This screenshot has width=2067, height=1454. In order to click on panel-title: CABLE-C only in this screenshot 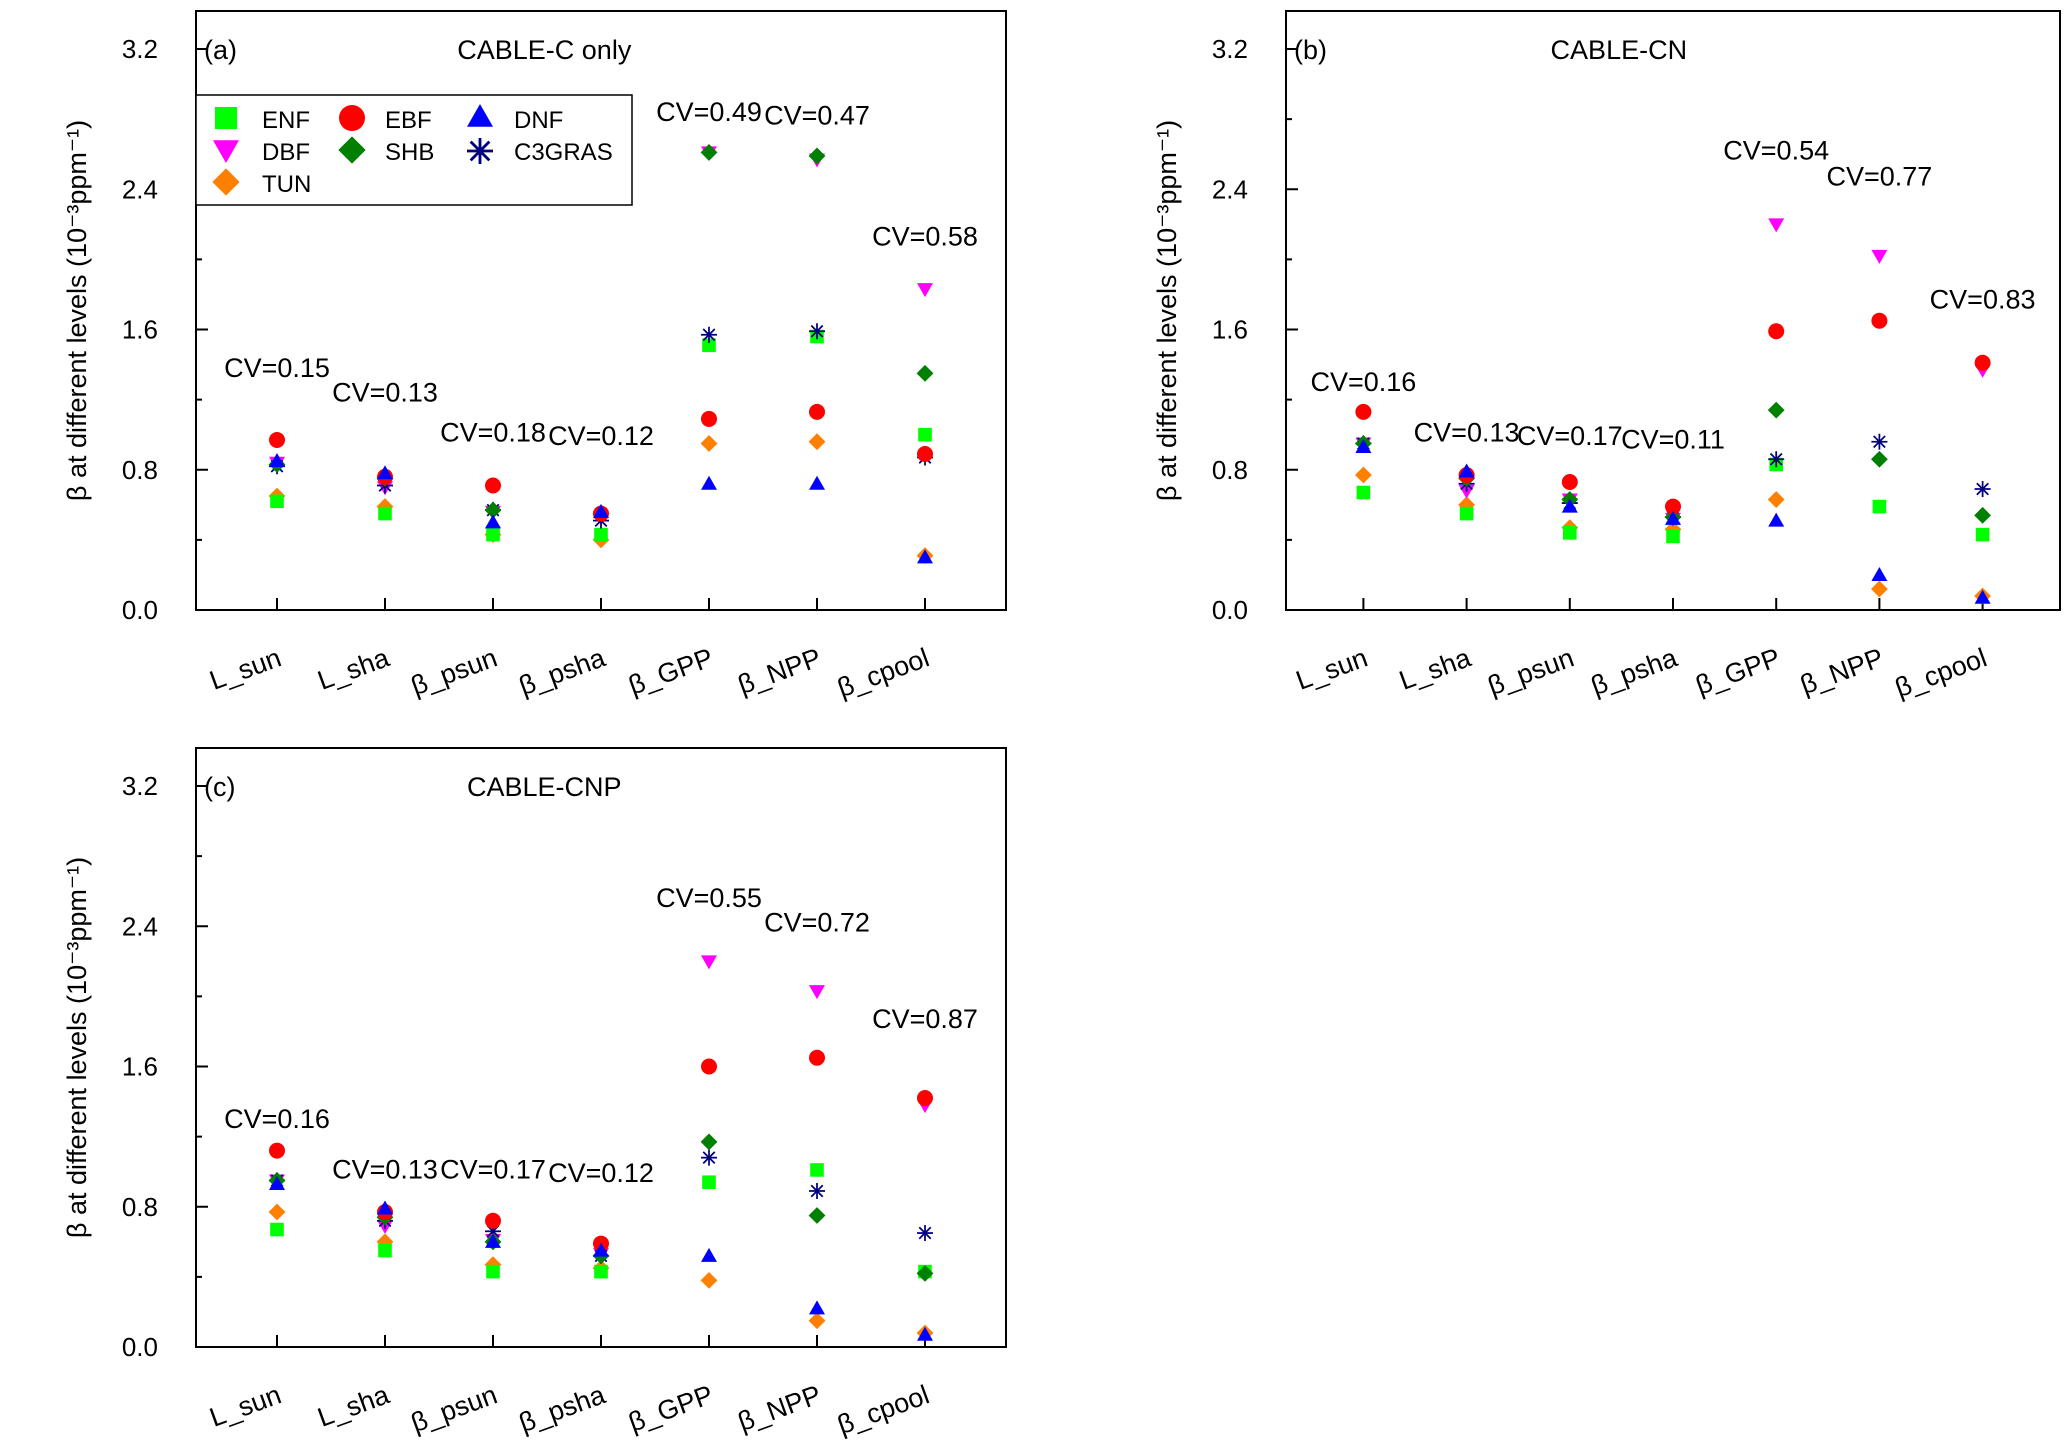, I will do `click(544, 50)`.